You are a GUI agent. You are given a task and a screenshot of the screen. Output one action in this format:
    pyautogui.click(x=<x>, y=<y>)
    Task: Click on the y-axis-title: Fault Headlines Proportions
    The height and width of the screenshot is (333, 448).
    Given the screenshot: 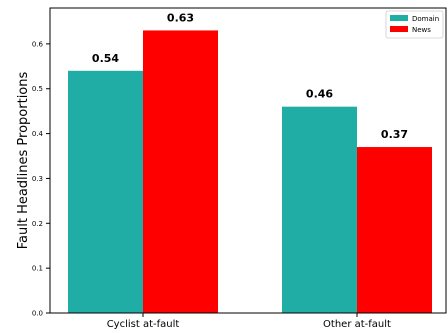 What is the action you would take?
    pyautogui.click(x=23, y=161)
    